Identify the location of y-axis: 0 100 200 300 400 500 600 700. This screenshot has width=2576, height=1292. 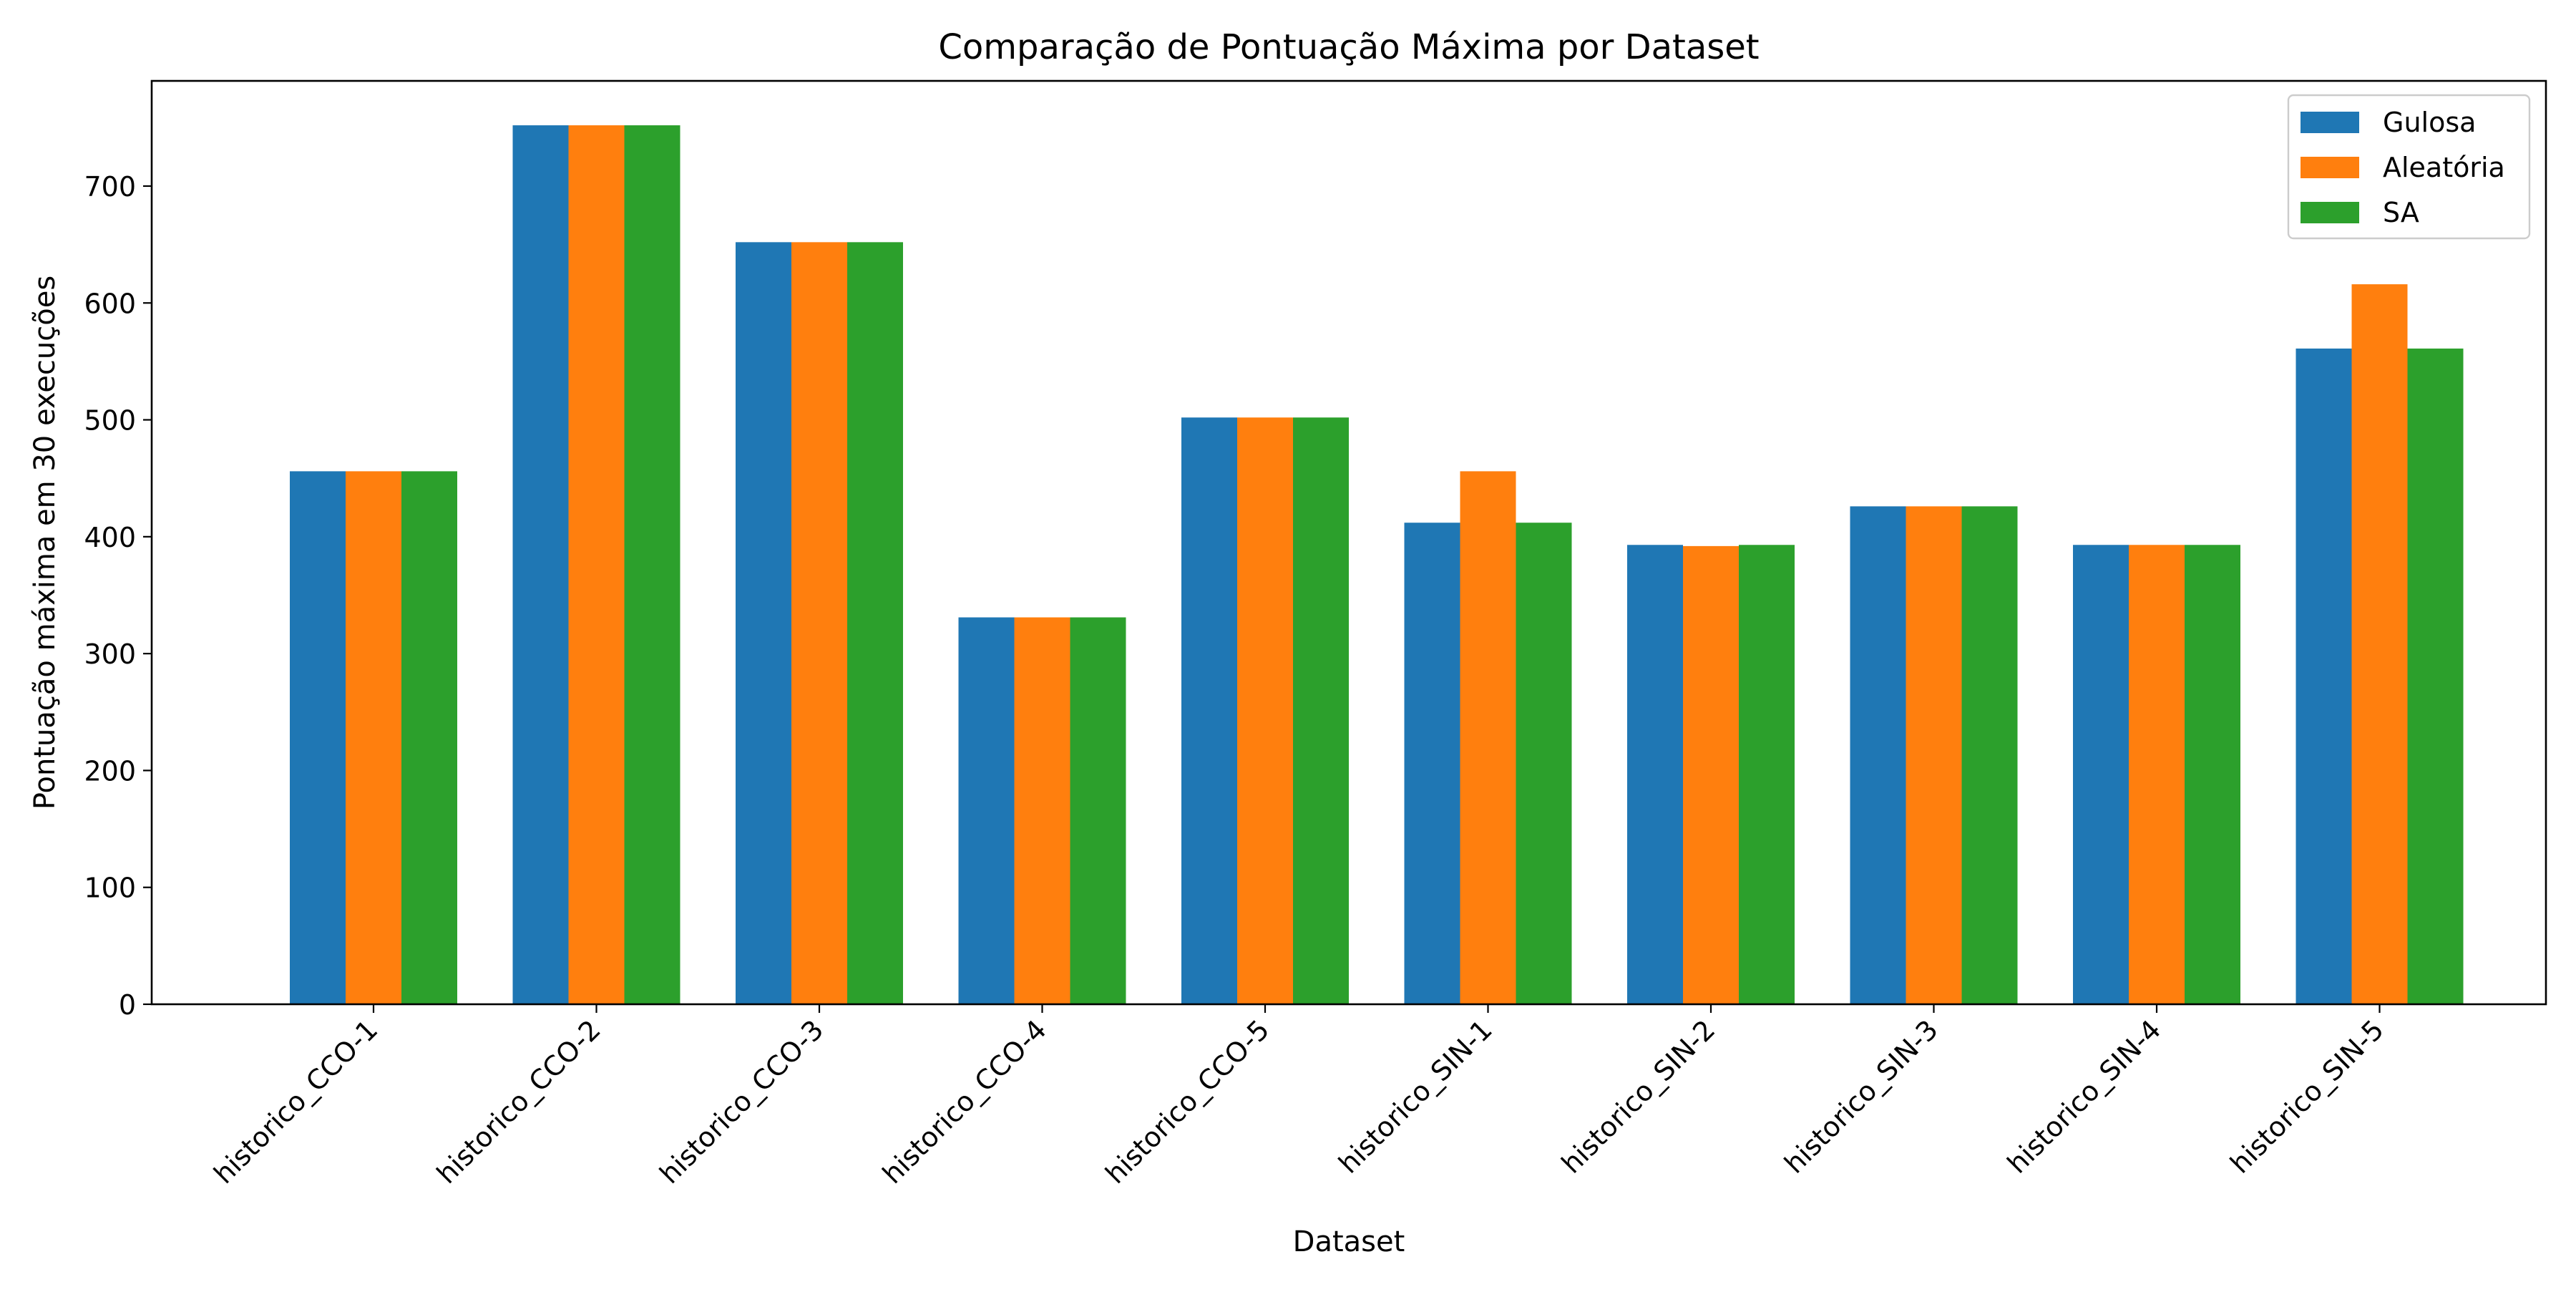
(118, 596).